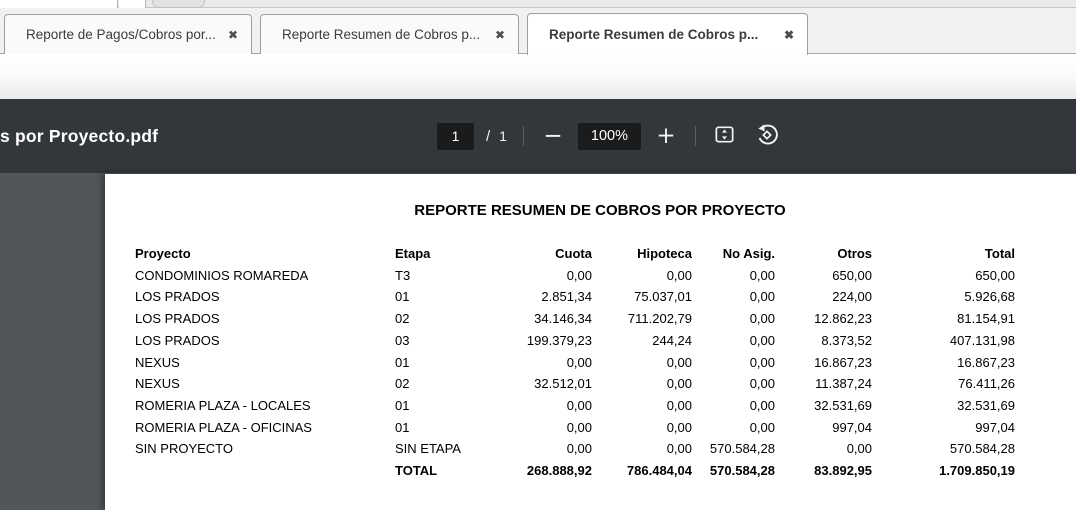 The image size is (1076, 510). Describe the element at coordinates (416, 471) in the screenshot. I see `cell-etapa: TOTAL` at that location.